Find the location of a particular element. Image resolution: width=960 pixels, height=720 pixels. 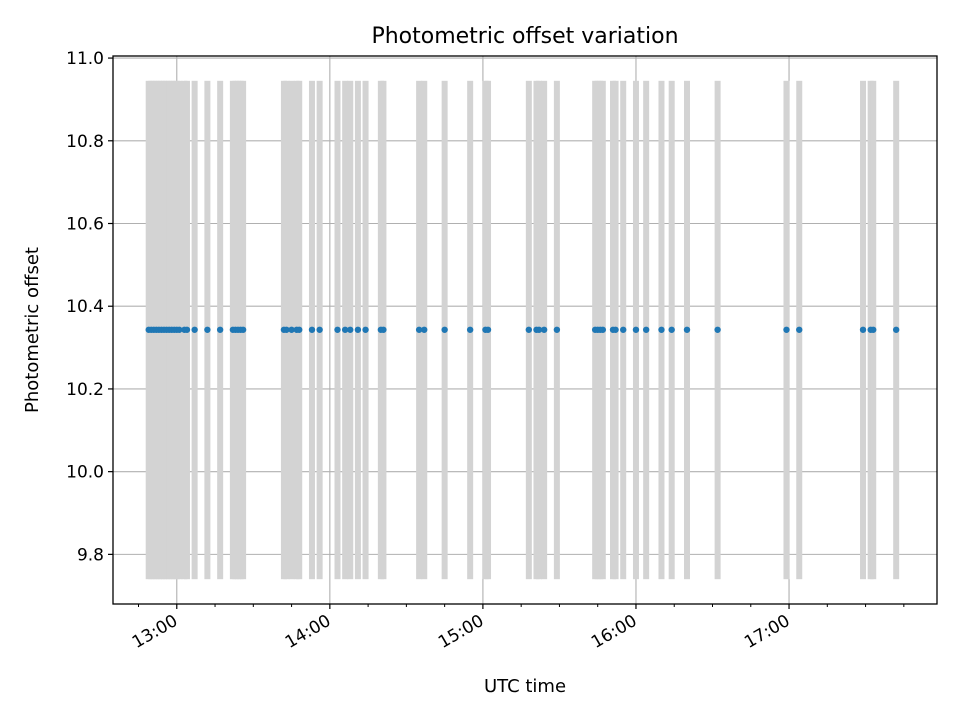

point-layer is located at coordinates (522, 329).